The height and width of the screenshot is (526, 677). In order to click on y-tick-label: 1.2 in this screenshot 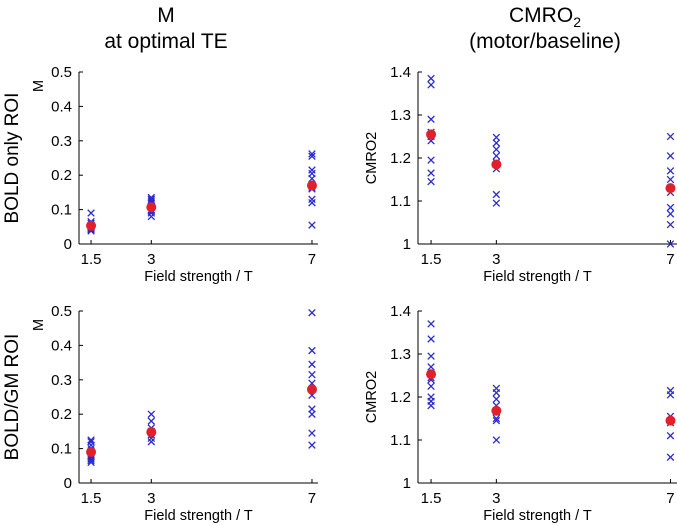, I will do `click(400, 397)`.